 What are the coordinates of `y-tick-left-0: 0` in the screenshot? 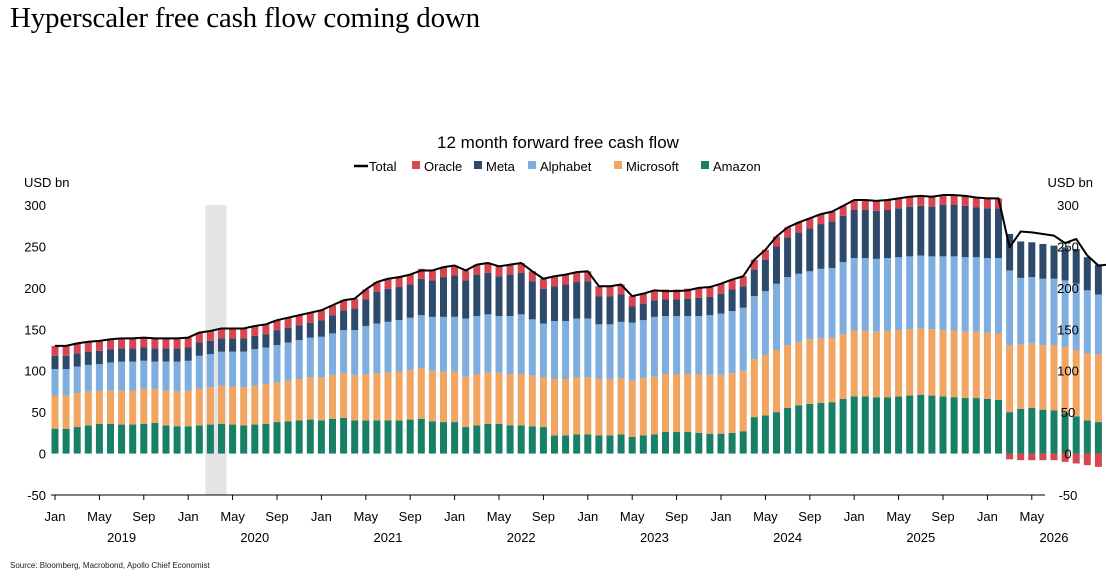 It's located at (42, 454).